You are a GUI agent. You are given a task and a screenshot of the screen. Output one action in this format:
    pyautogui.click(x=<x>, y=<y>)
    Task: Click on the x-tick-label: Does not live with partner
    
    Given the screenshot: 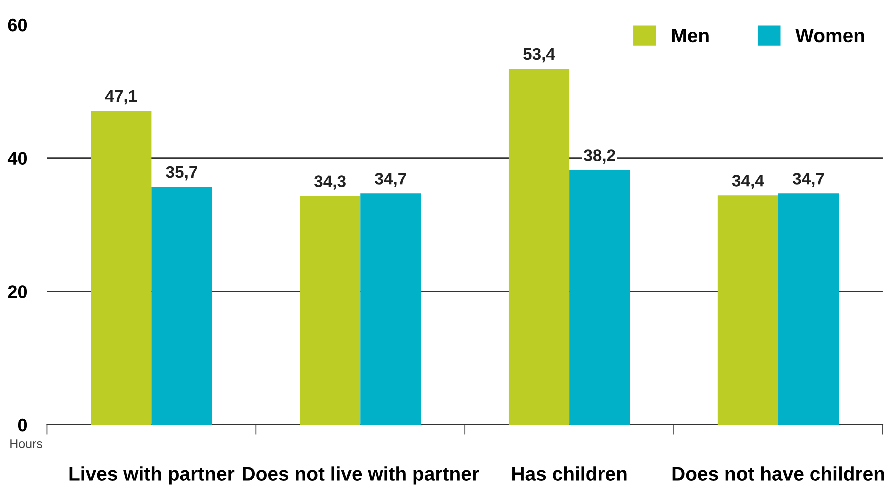 What is the action you would take?
    pyautogui.click(x=361, y=475)
    